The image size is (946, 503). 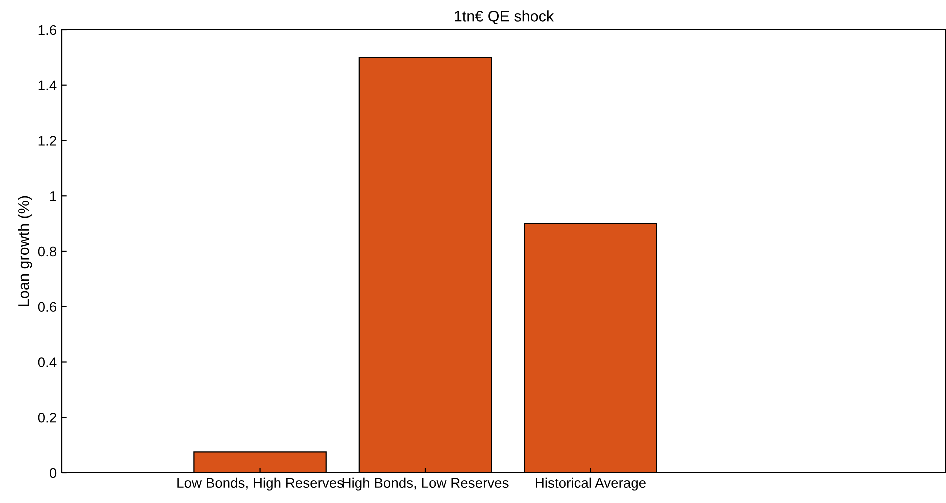 I want to click on y-tick-label: 1, so click(x=53, y=197).